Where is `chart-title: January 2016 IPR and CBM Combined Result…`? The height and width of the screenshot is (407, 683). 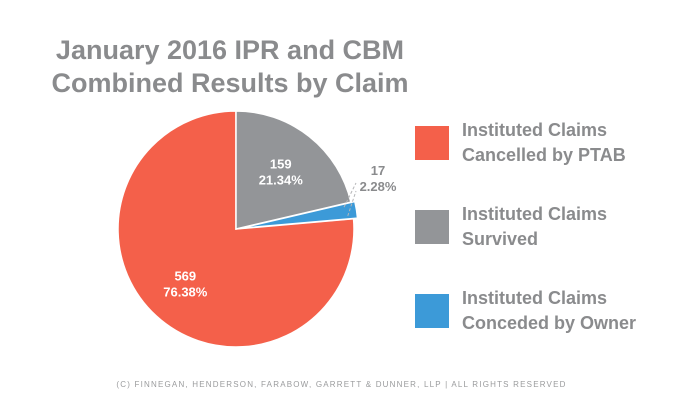 chart-title: January 2016 IPR and CBM Combined Result… is located at coordinates (230, 67).